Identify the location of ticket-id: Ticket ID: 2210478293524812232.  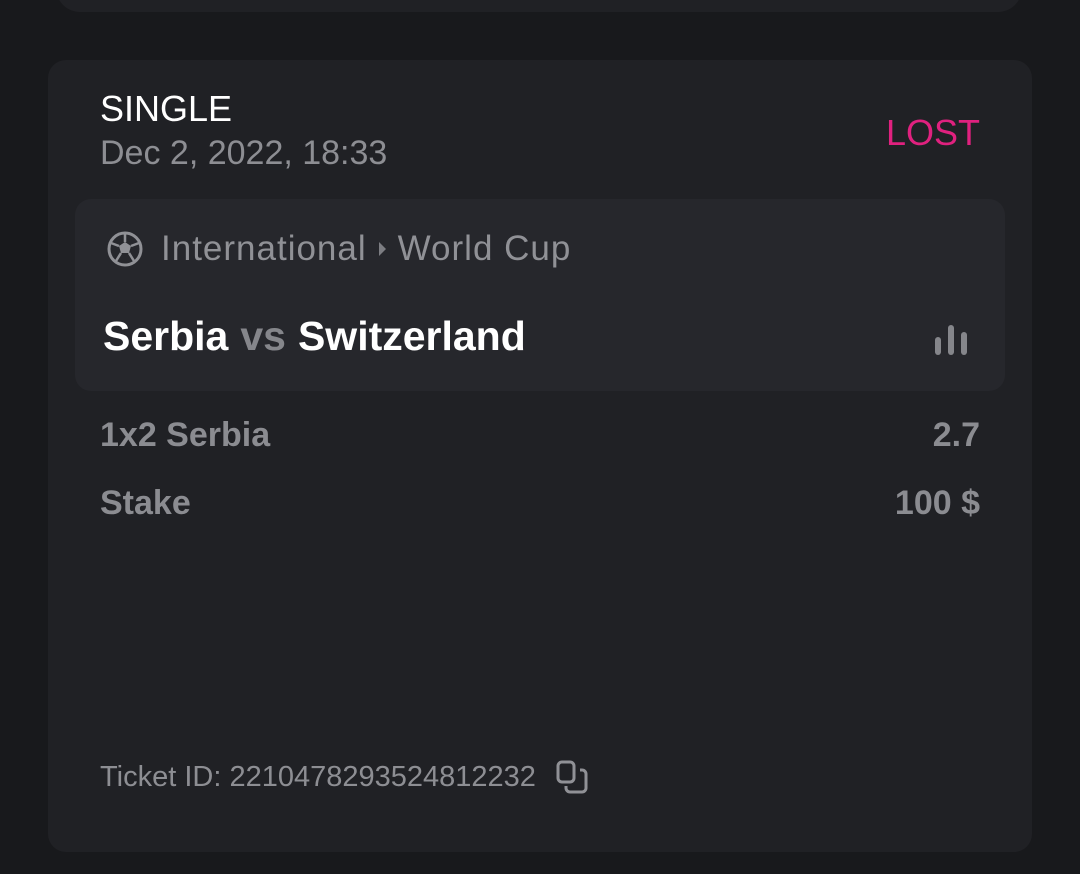
(345, 777).